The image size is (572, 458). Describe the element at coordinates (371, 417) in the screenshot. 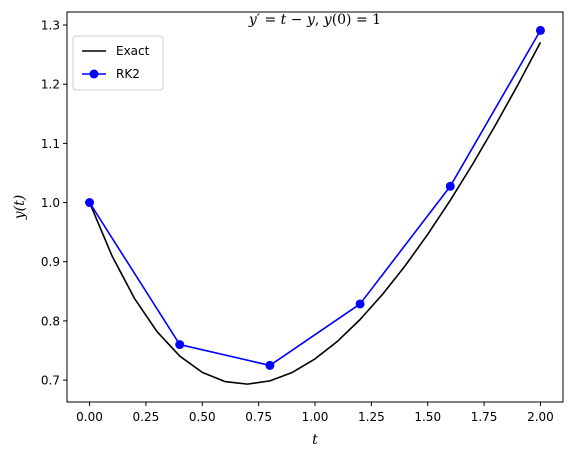

I see `x-tick-label: 1.25` at that location.